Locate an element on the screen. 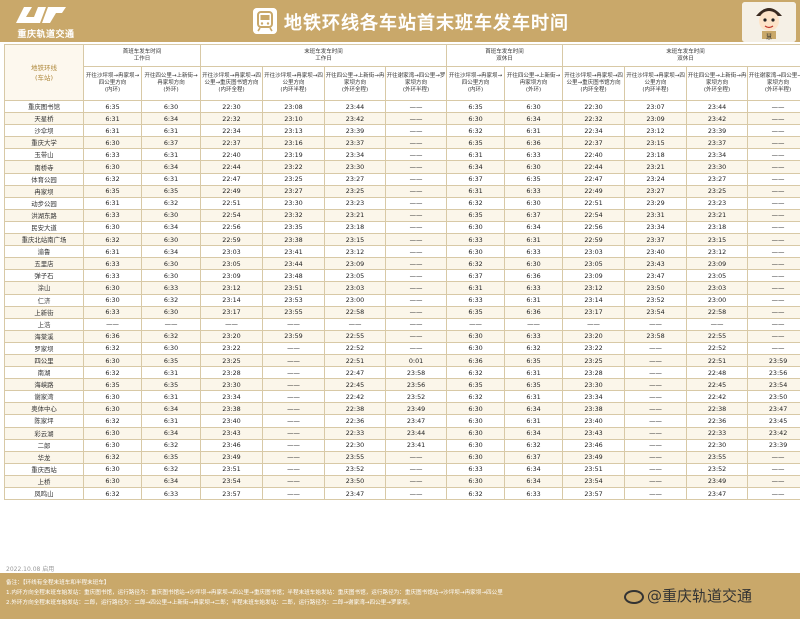 This screenshot has height=619, width=800. time-cell: 23:13 is located at coordinates (294, 131).